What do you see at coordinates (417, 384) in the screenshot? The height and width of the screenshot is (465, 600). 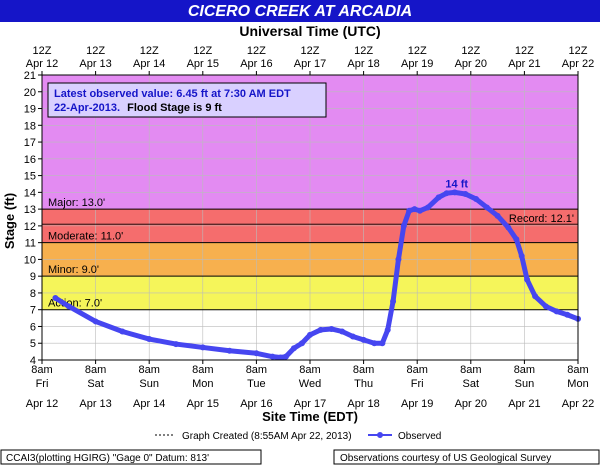 I see `bottom-tick-day: Fri` at bounding box center [417, 384].